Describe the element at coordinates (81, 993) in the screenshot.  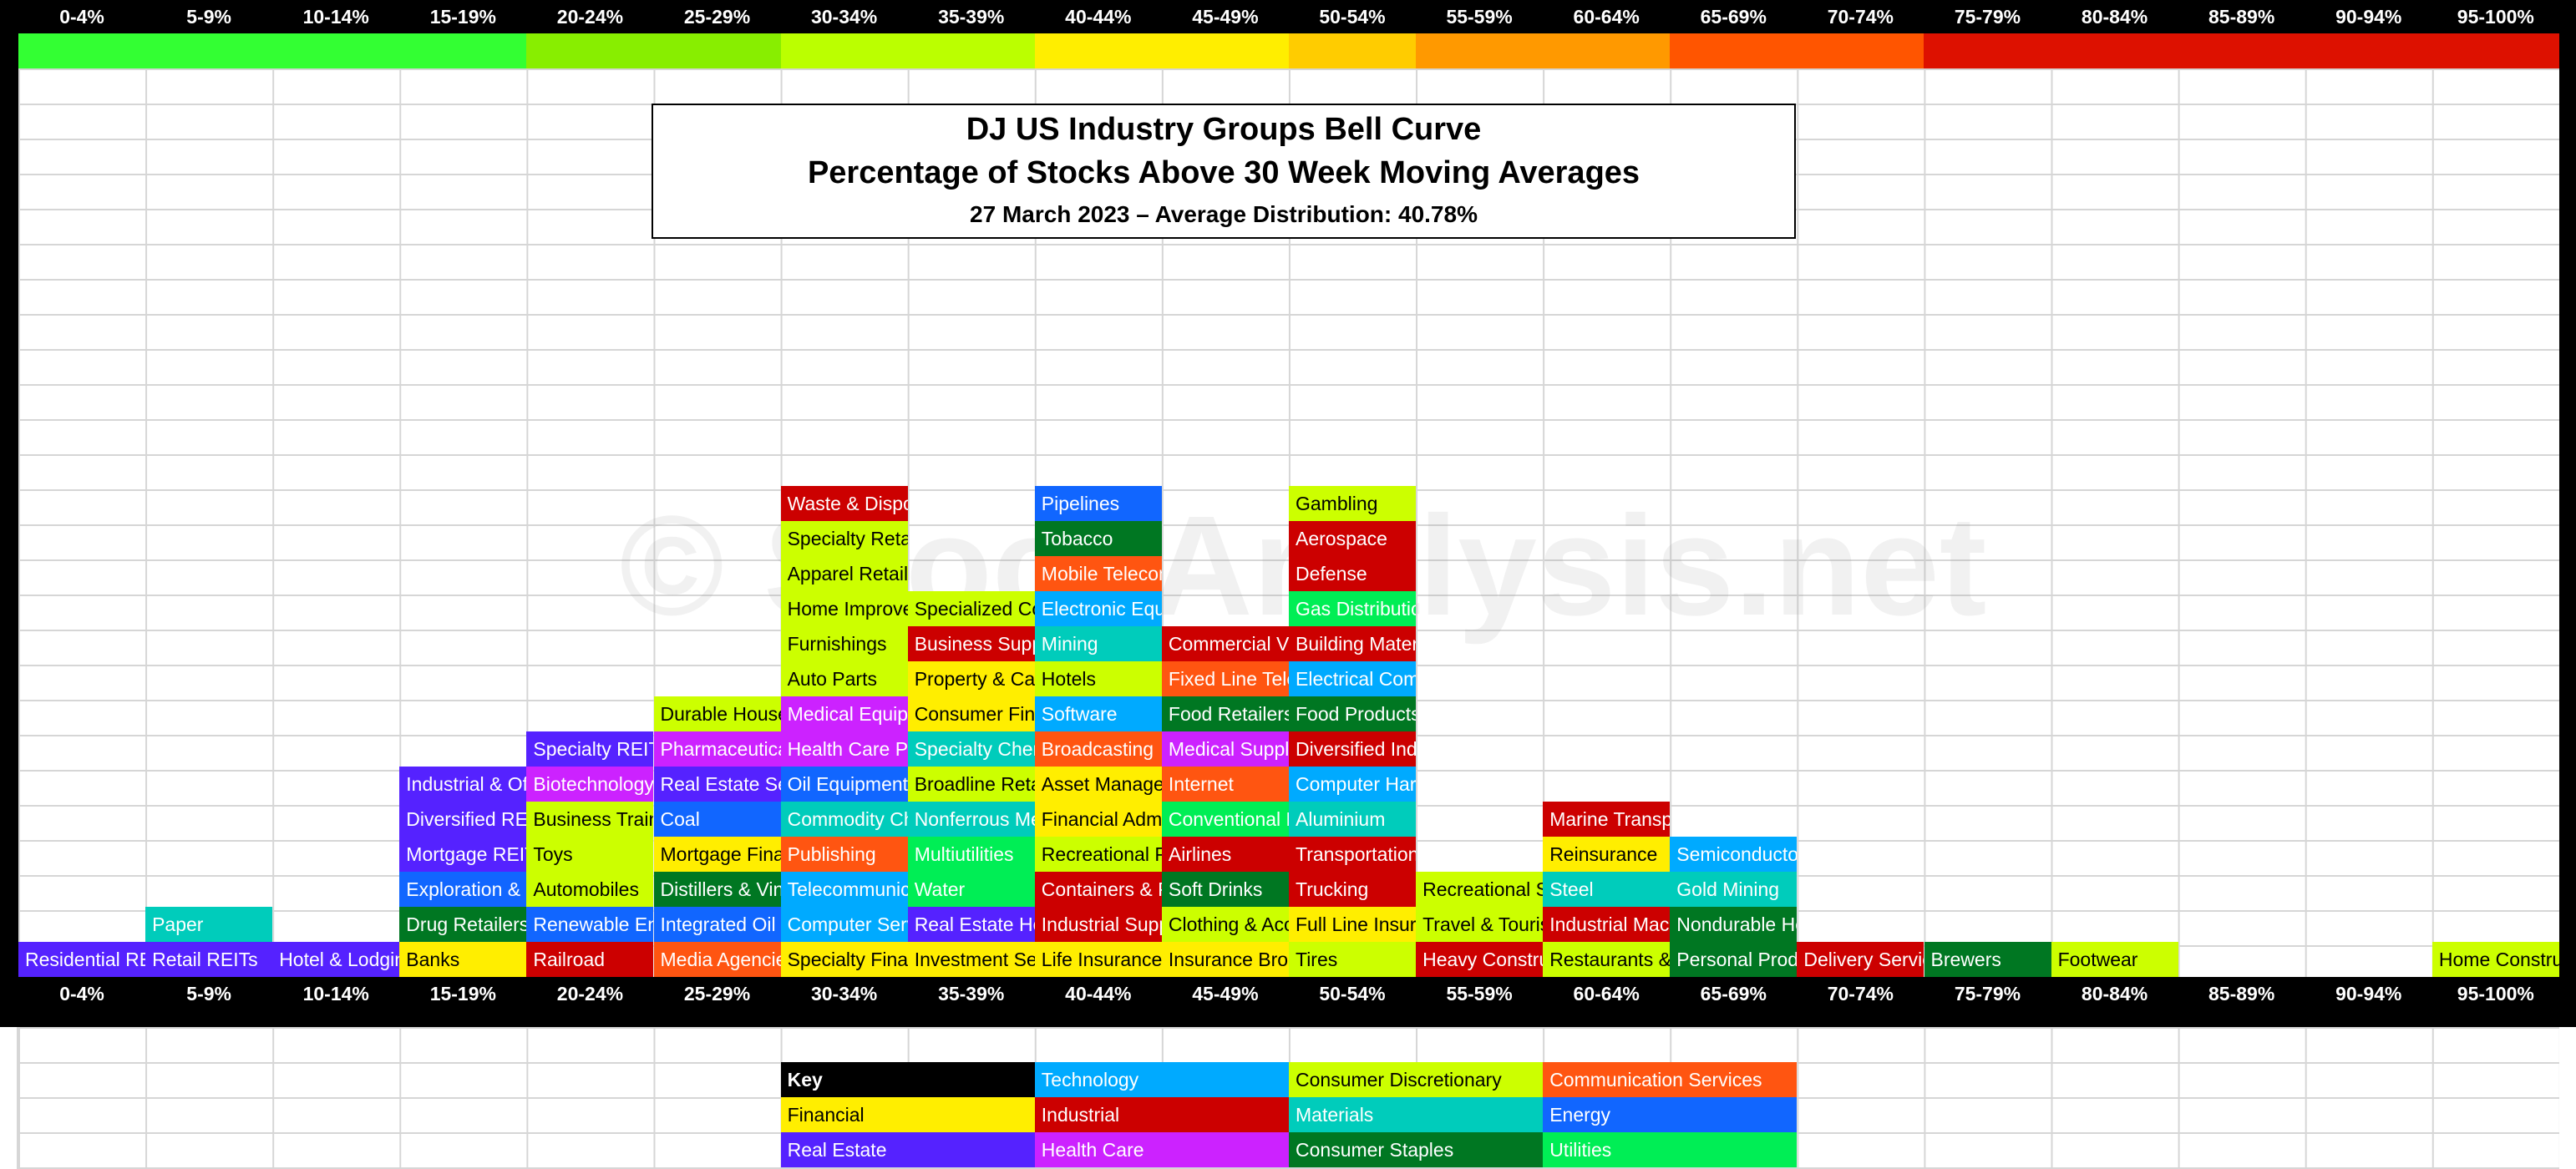
I see `footer-range-label: 0-4%` at that location.